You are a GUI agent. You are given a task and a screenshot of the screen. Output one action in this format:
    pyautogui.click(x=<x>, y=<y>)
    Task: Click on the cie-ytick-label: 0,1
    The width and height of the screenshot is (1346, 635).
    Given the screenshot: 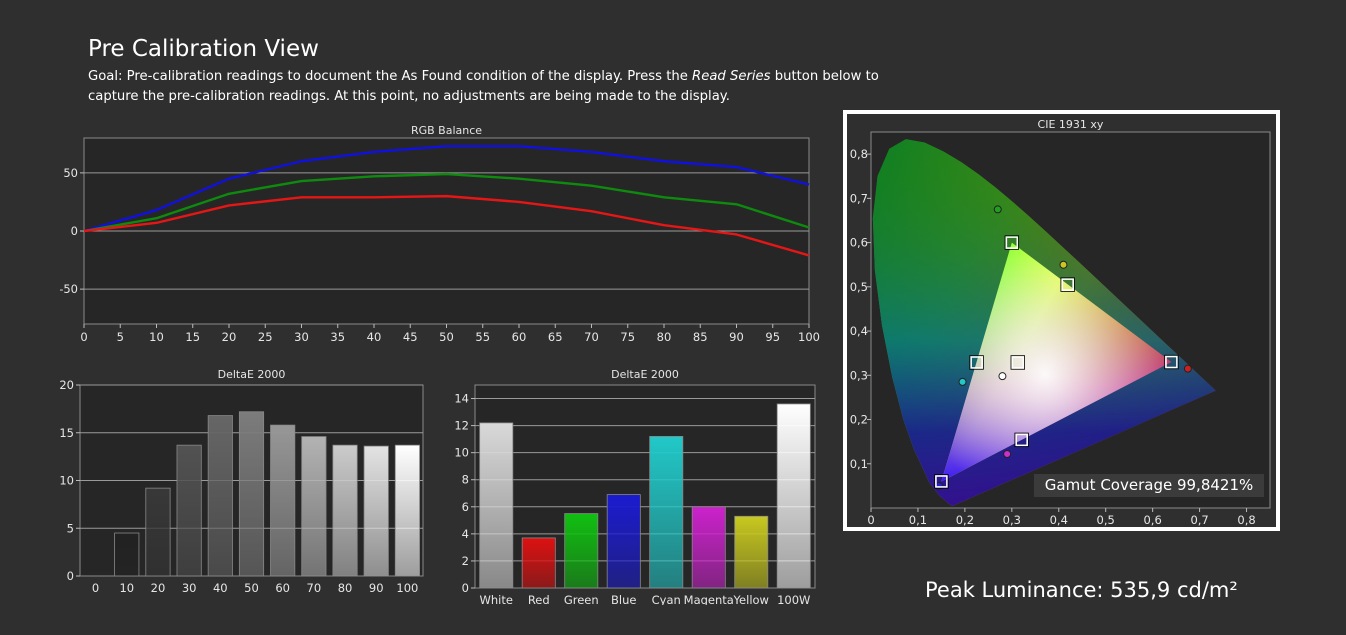 What is the action you would take?
    pyautogui.click(x=859, y=464)
    